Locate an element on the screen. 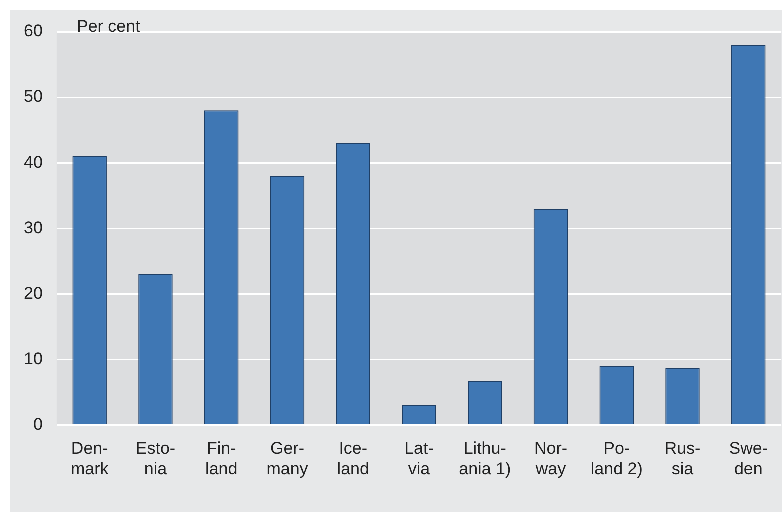 This screenshot has height=512, width=782. y-tick-label: 0 is located at coordinates (38, 424).